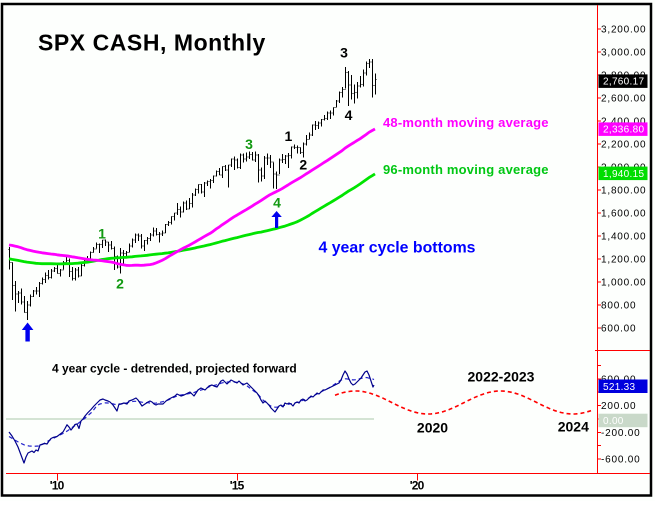 The image size is (655, 506). Describe the element at coordinates (623, 282) in the screenshot. I see `svg-text: 1,000.00` at that location.